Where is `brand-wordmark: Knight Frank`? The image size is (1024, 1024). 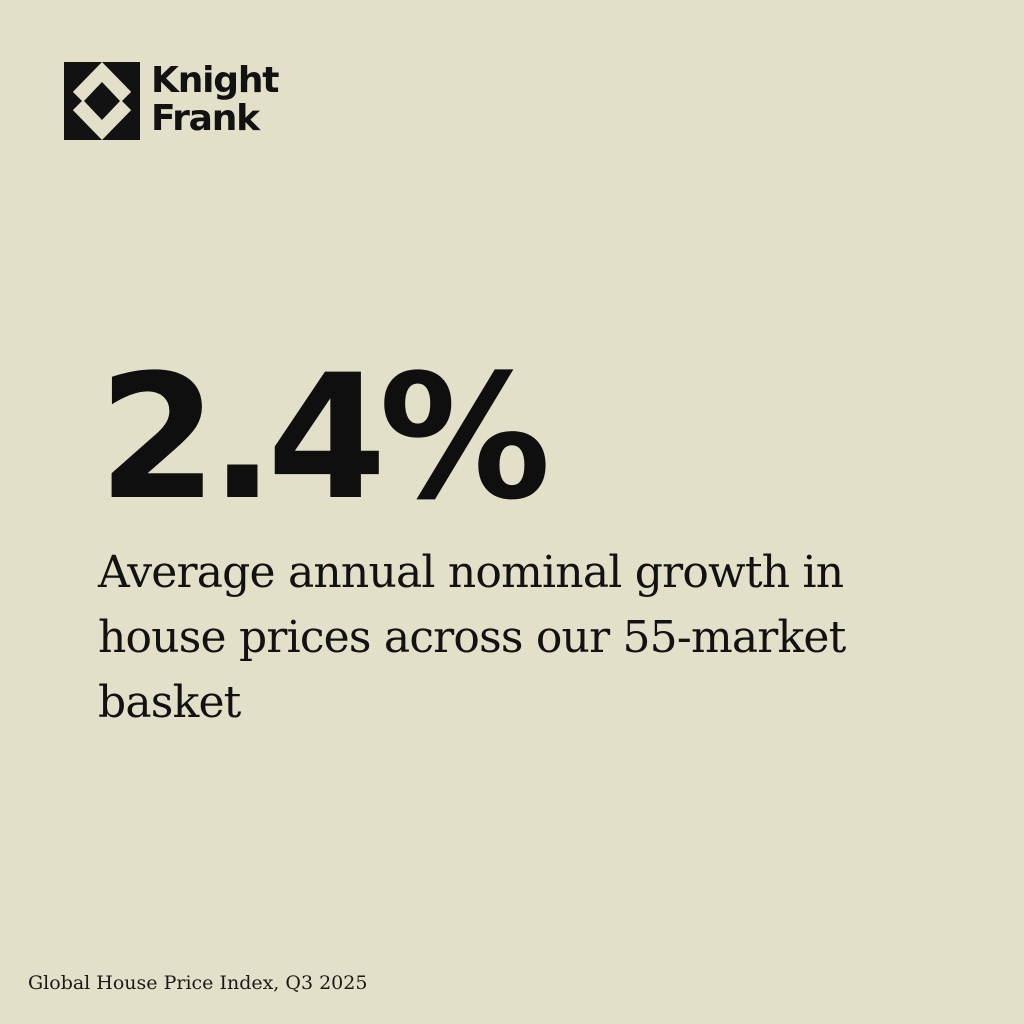 brand-wordmark: Knight Frank is located at coordinates (214, 100).